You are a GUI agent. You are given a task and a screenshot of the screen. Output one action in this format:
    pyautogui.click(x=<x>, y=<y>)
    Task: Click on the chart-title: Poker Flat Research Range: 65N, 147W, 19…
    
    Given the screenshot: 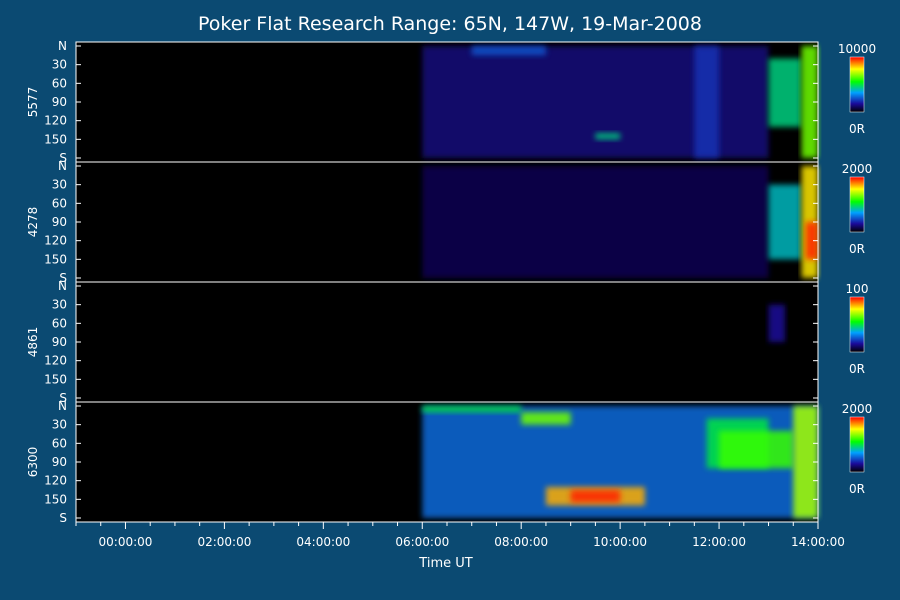 What is the action you would take?
    pyautogui.click(x=450, y=24)
    